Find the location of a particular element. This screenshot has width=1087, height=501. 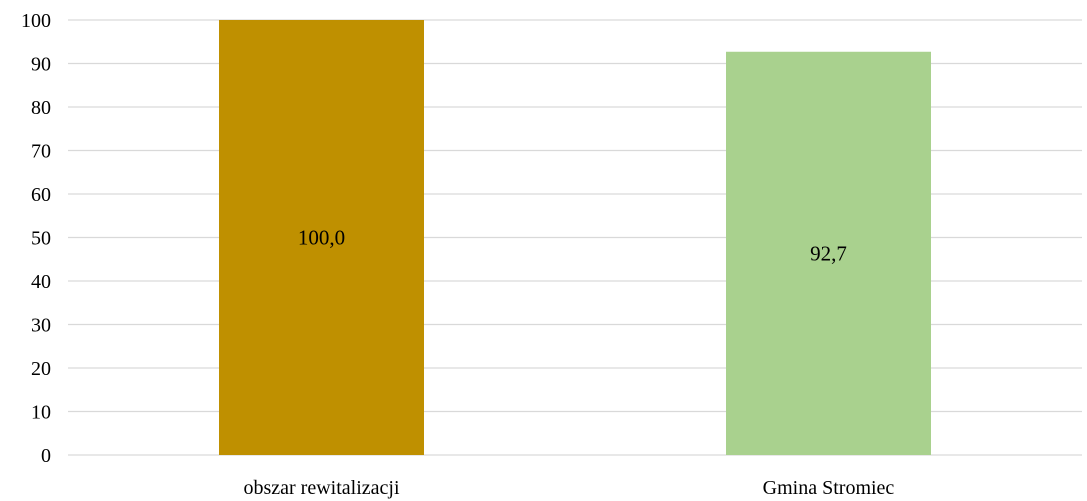

y-axis-tick-labels: 0 10 20 30 40 50 60 70 80 90 100 is located at coordinates (36, 238).